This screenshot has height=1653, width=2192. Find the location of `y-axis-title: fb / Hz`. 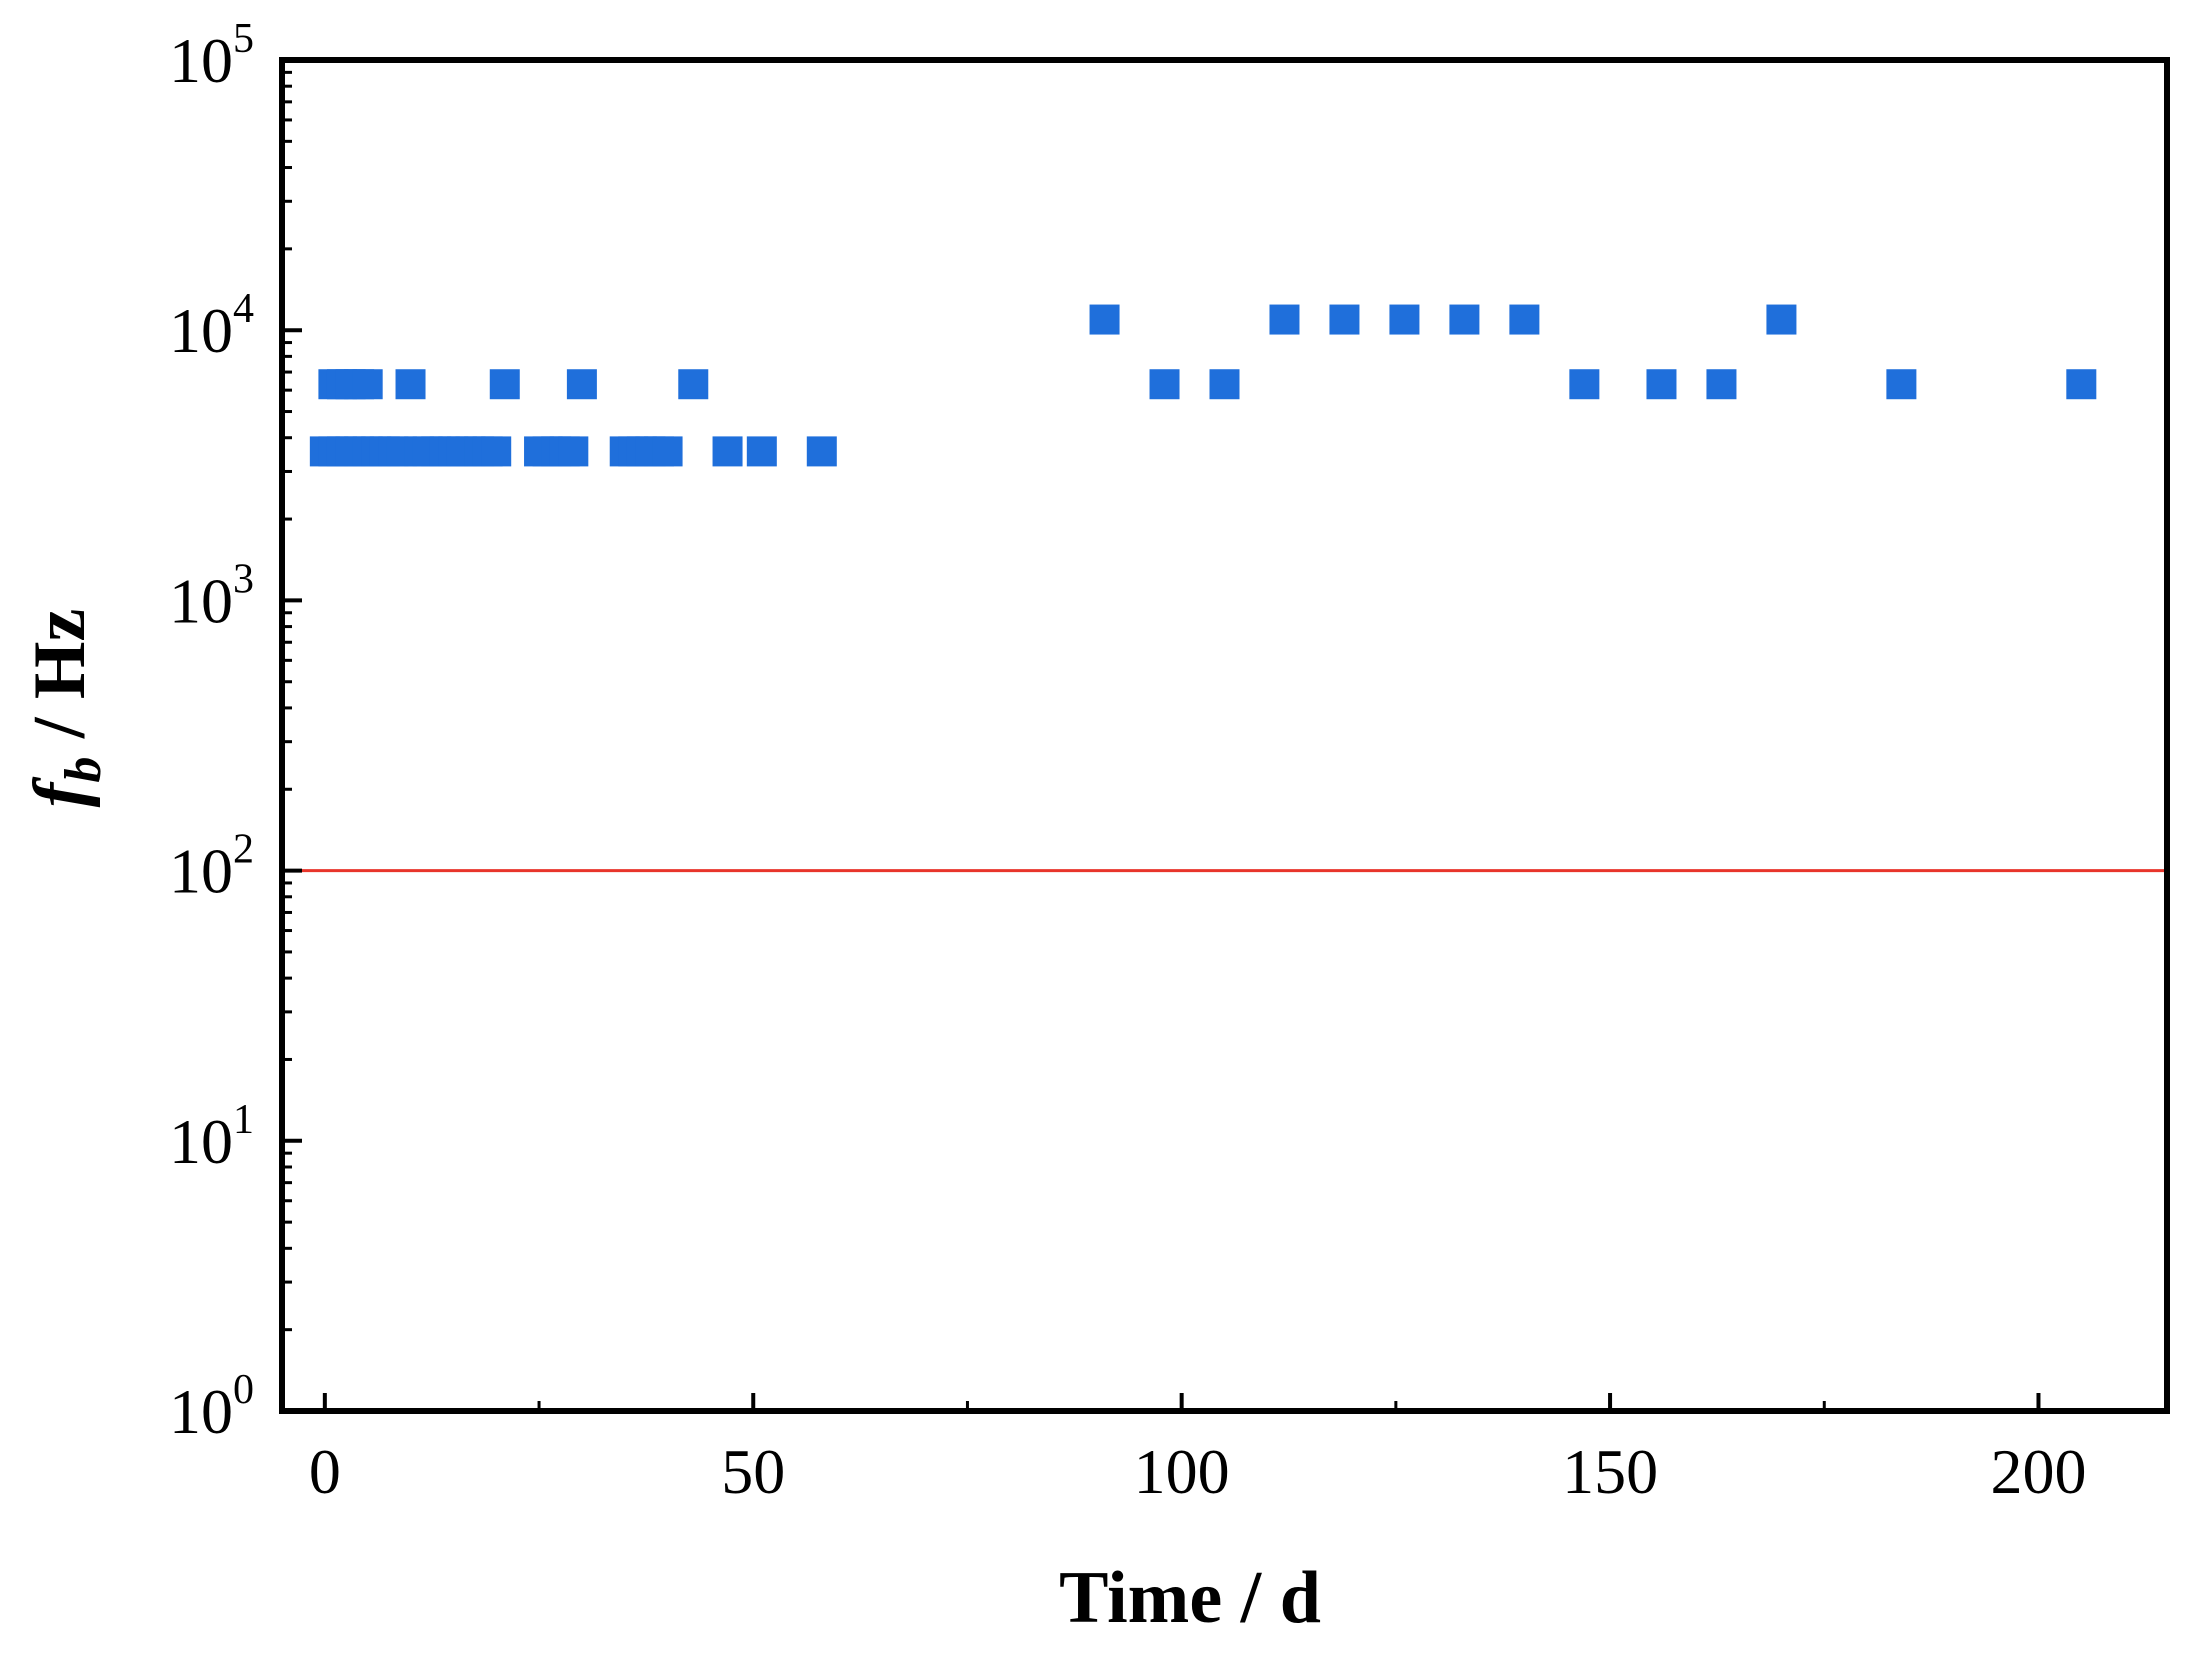

y-axis-title: fb / Hz is located at coordinates (65, 708).